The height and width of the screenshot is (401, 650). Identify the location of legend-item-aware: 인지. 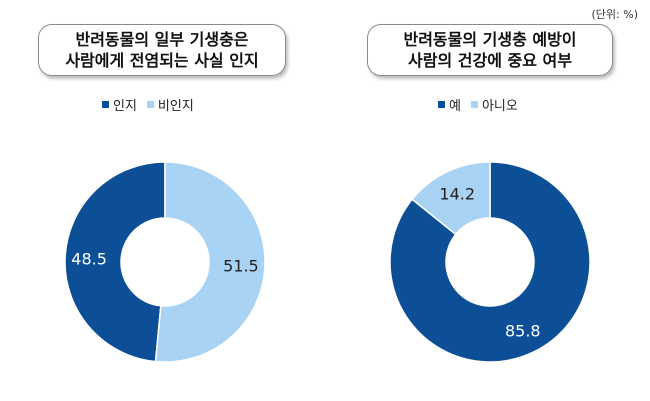
(119, 104).